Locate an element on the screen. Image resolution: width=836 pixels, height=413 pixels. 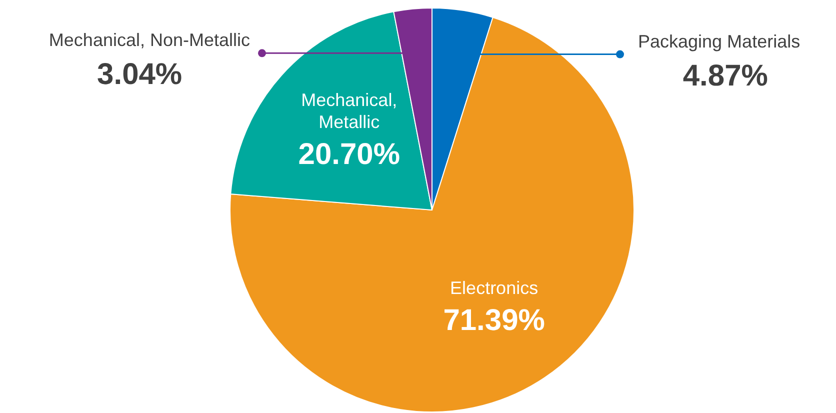
data-label: 3.04% is located at coordinates (139, 75).